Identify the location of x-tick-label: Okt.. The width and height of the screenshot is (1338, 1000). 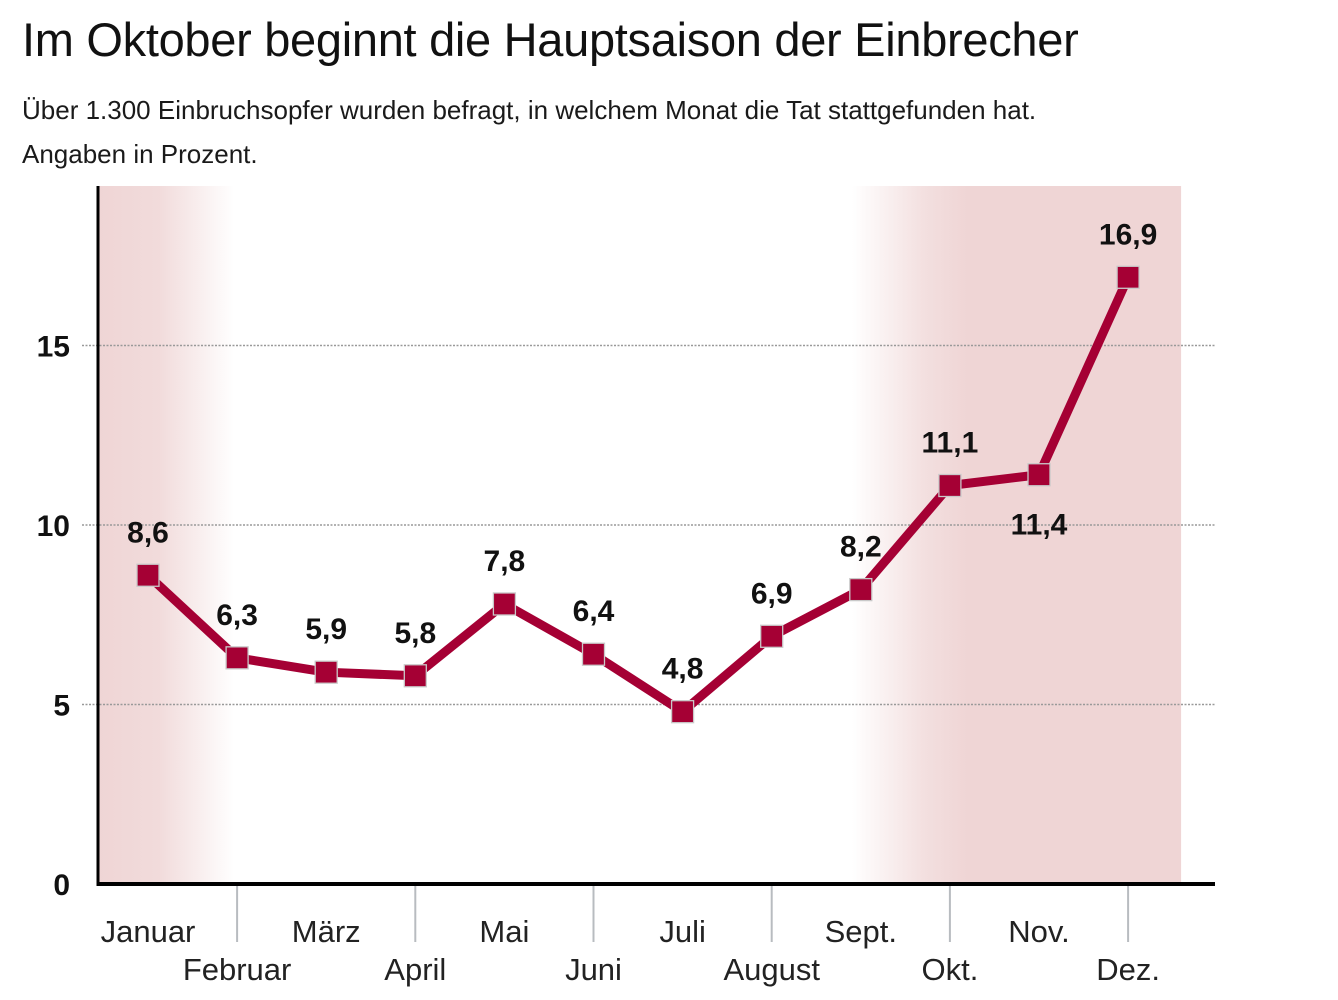
(949, 969).